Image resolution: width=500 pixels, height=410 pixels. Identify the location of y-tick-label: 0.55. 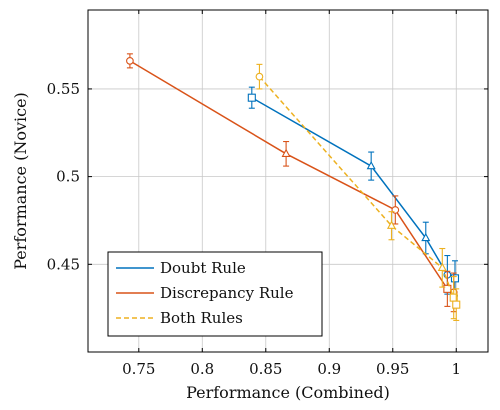
(63, 89).